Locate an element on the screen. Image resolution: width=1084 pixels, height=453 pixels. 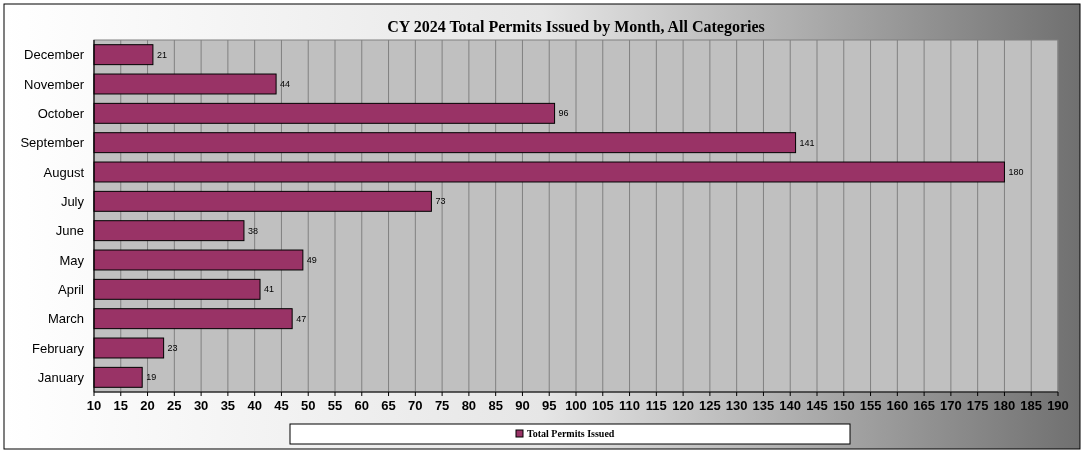
x-tick-label: 40 is located at coordinates (254, 405).